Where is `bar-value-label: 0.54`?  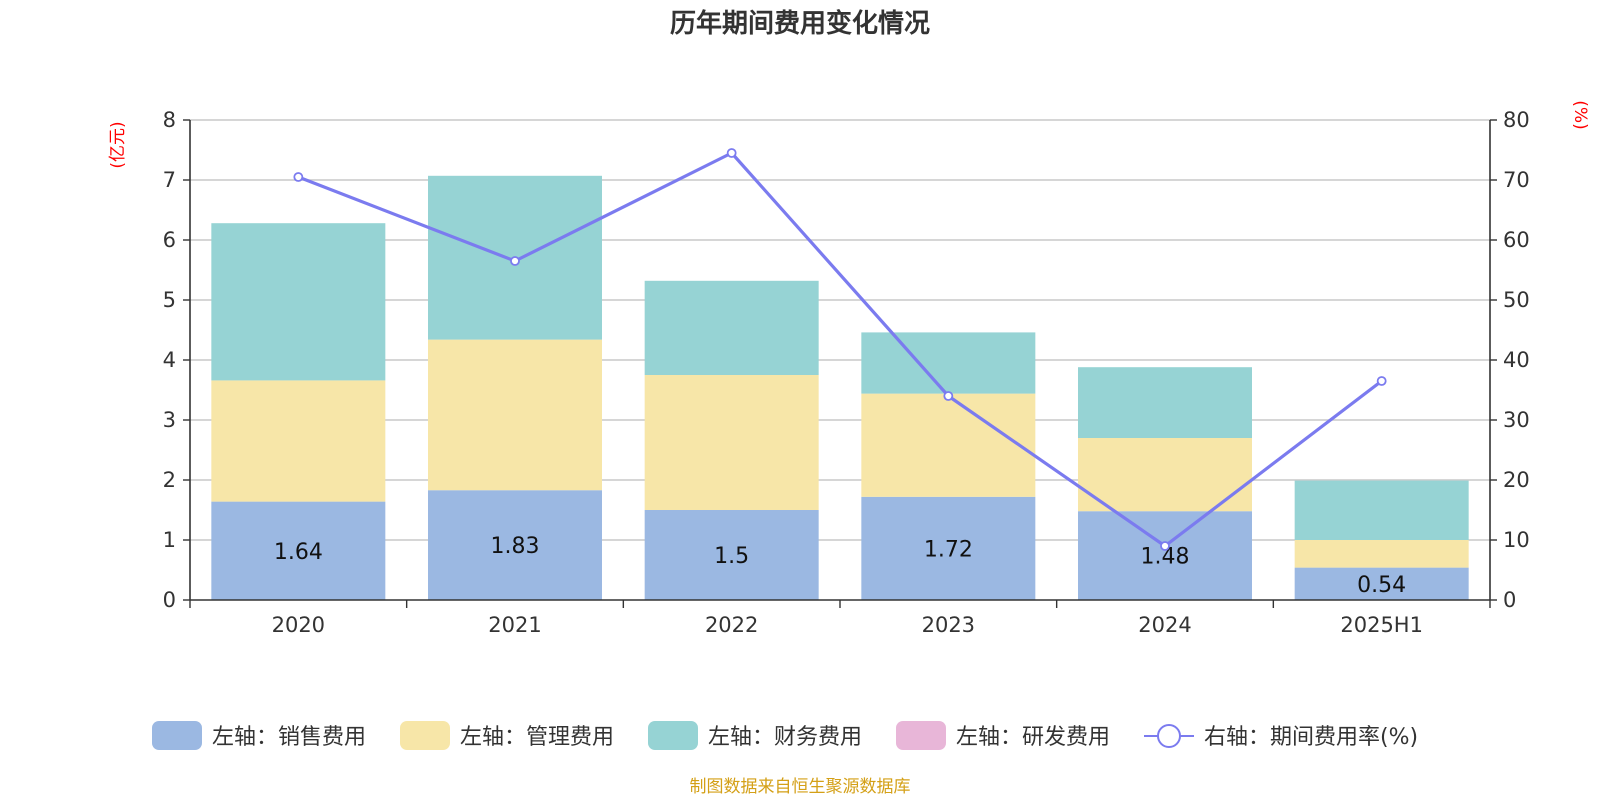
bar-value-label: 0.54 is located at coordinates (1381, 585).